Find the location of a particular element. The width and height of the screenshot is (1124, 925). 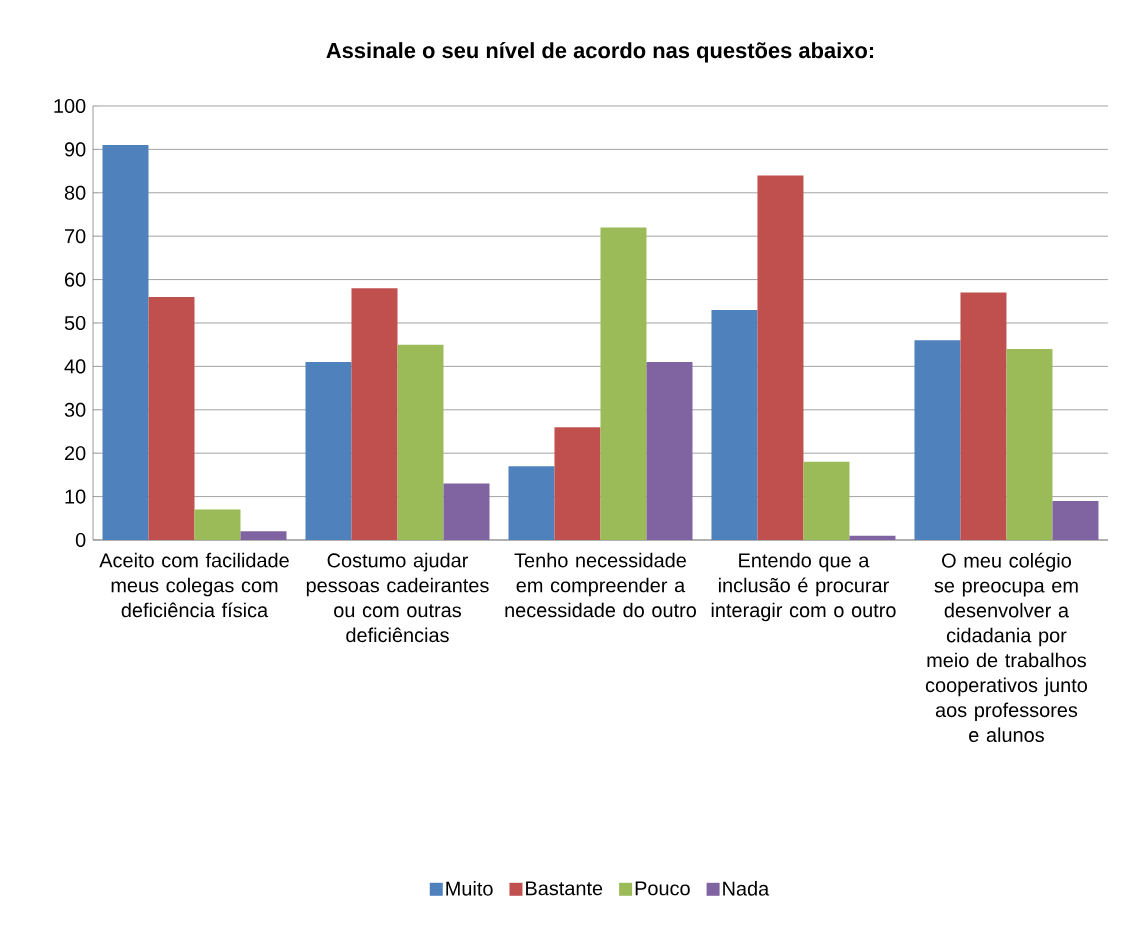

y-tick-label: 50 is located at coordinates (75, 323).